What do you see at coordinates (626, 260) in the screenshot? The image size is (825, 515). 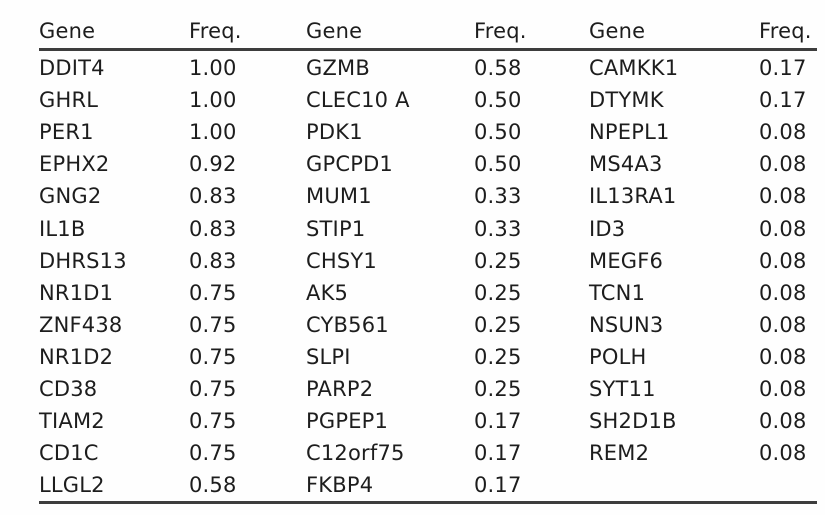 I see `gene-cell: MEGF6` at bounding box center [626, 260].